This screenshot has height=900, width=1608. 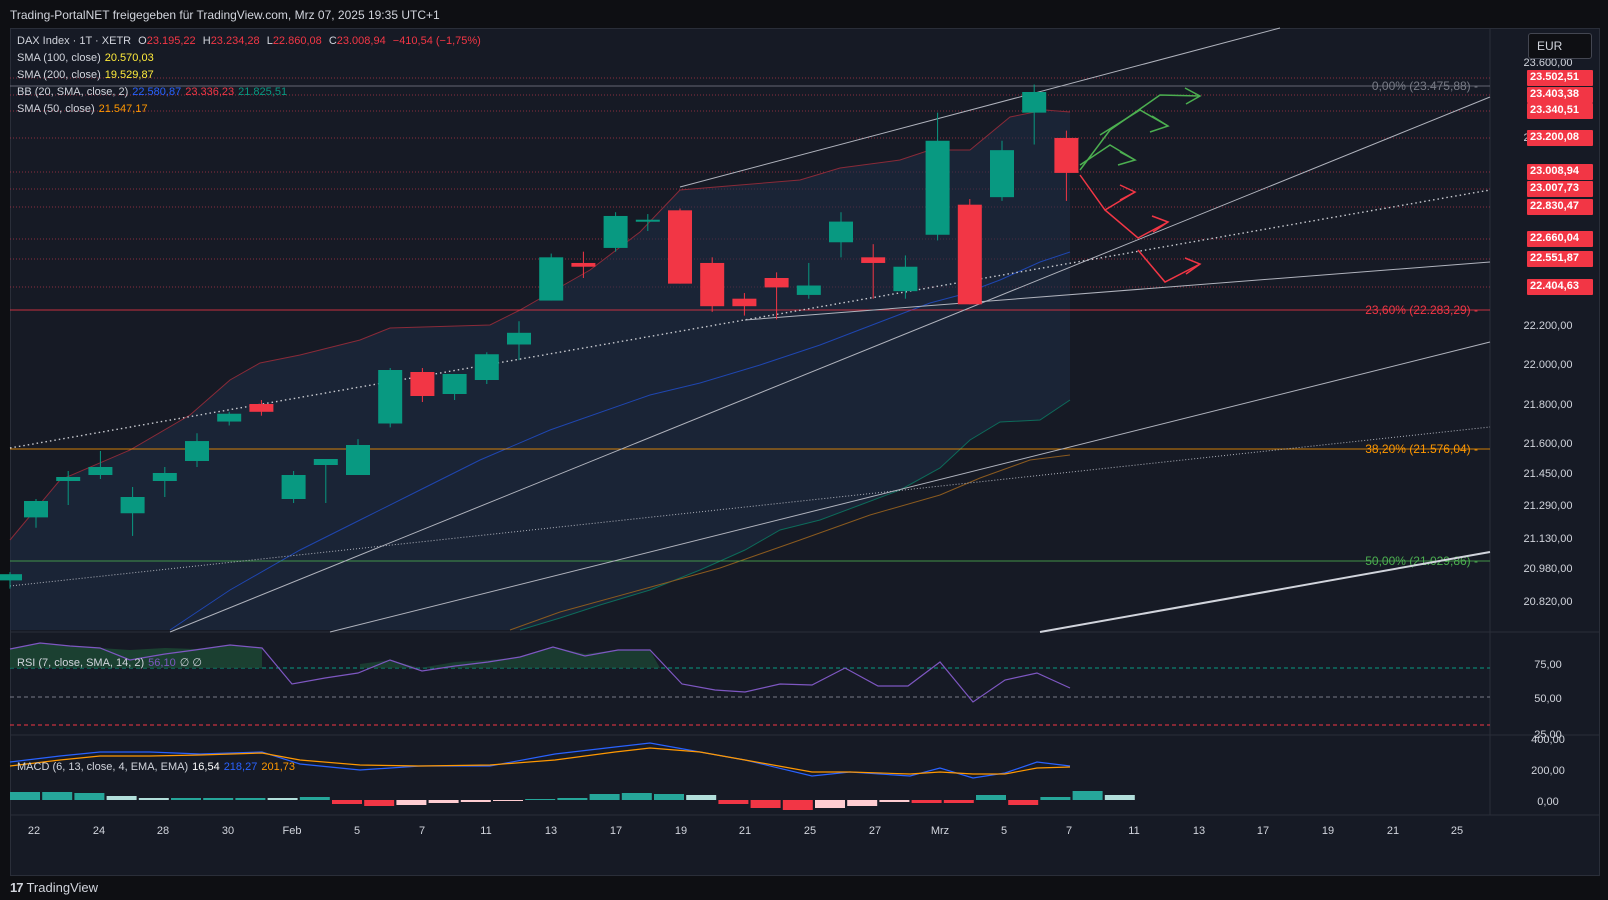 What do you see at coordinates (103, 767) in the screenshot?
I see `macd-label: MACD (6, 13, close, 4, EMA, EMA)` at bounding box center [103, 767].